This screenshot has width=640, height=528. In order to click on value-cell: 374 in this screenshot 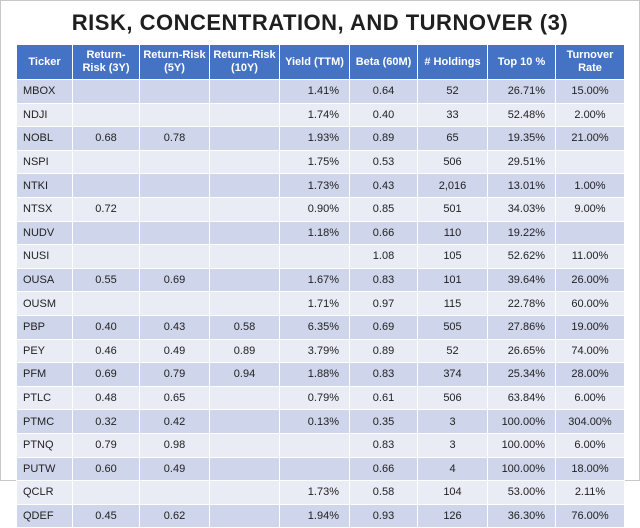, I will do `click(452, 374)`.